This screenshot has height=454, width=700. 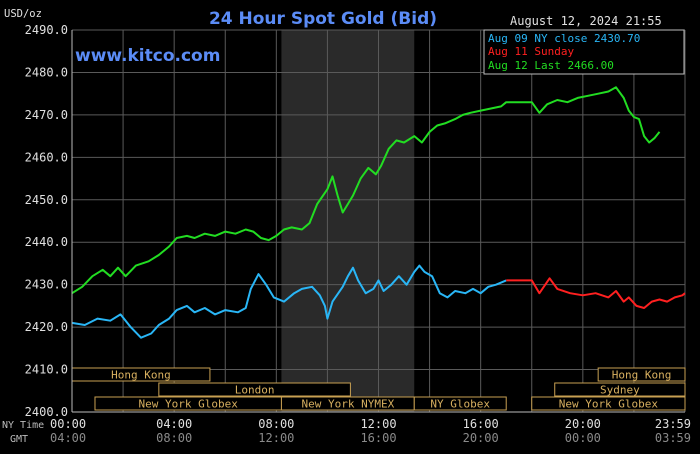 What do you see at coordinates (378, 438) in the screenshot?
I see `x-tick-label-gmt: 16:00` at bounding box center [378, 438].